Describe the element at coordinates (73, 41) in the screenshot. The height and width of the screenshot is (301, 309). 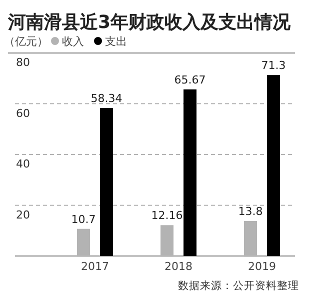
I see `legend-label: 收入` at that location.